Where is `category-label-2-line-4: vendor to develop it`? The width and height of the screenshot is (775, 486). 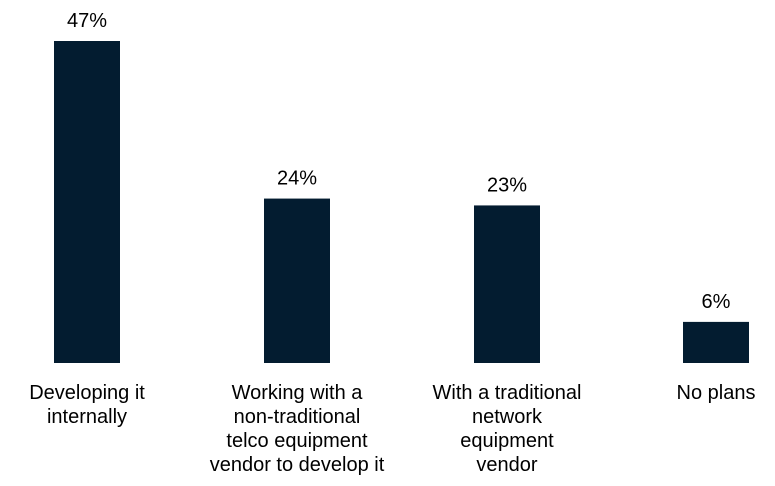
category-label-2-line-4: vendor to develop it is located at coordinates (297, 465).